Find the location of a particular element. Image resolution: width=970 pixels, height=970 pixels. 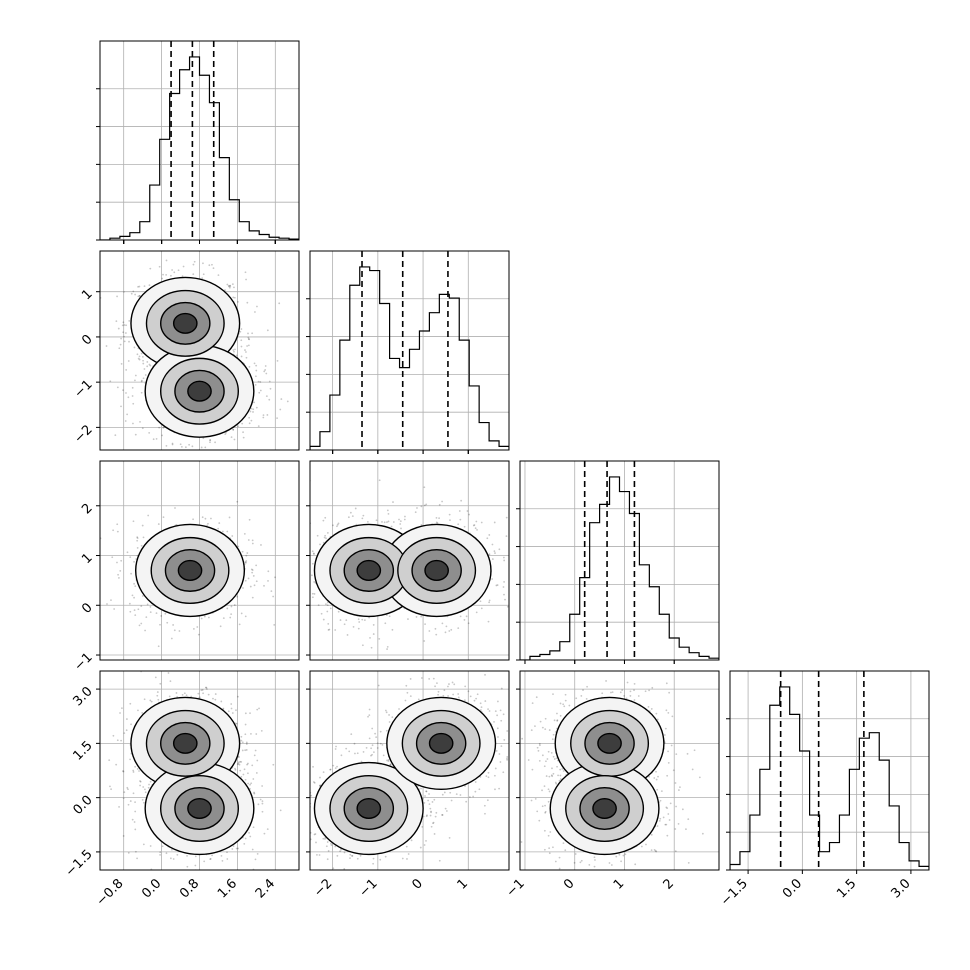

x-tick-label: −1.5 is located at coordinates (734, 892).